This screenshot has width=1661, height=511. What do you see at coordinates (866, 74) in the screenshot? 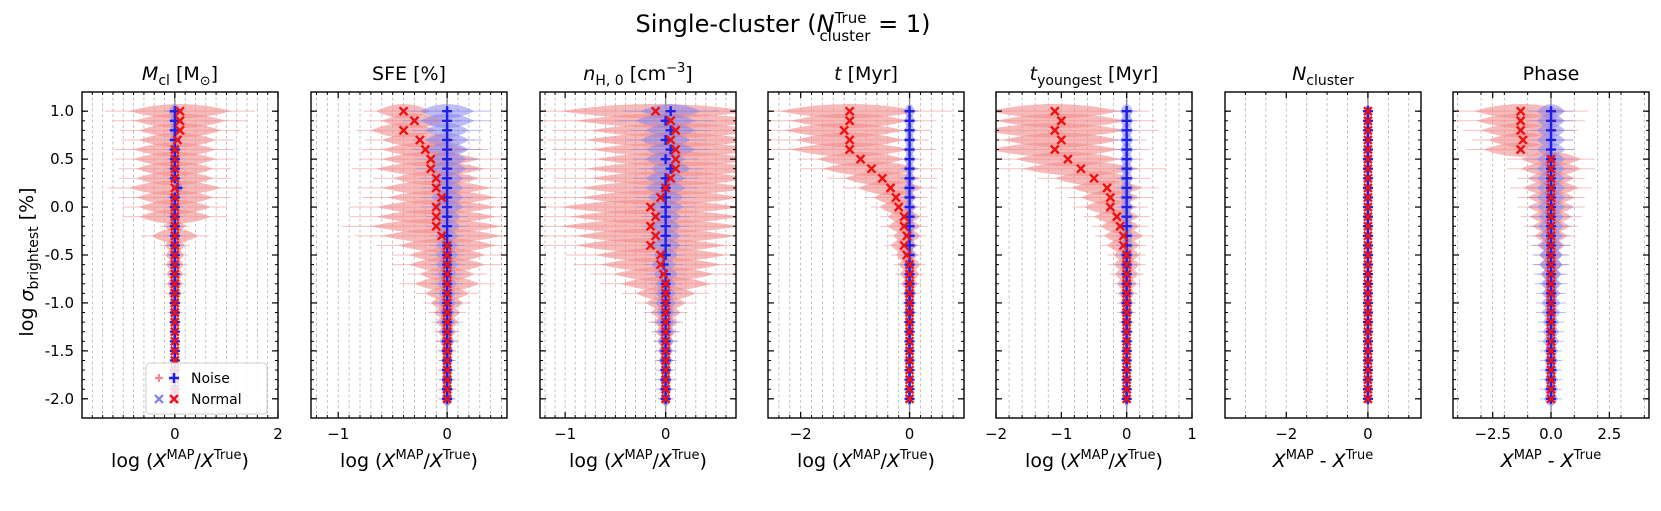
I see `panel-title: t [Myr]` at bounding box center [866, 74].